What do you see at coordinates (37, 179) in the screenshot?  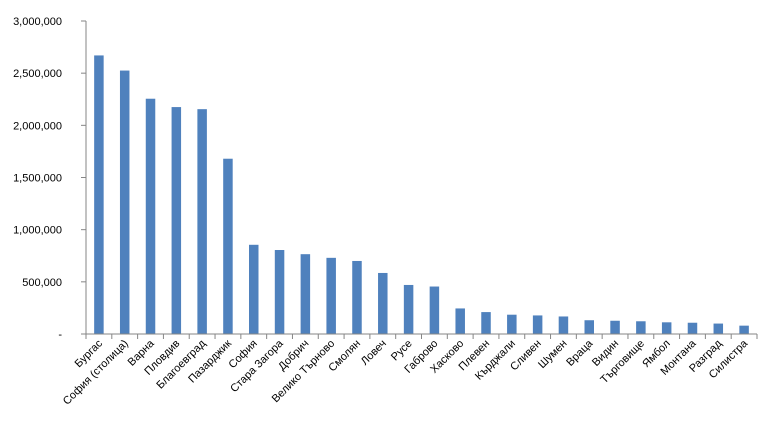 I see `y-tick-label: 1,500,000` at bounding box center [37, 179].